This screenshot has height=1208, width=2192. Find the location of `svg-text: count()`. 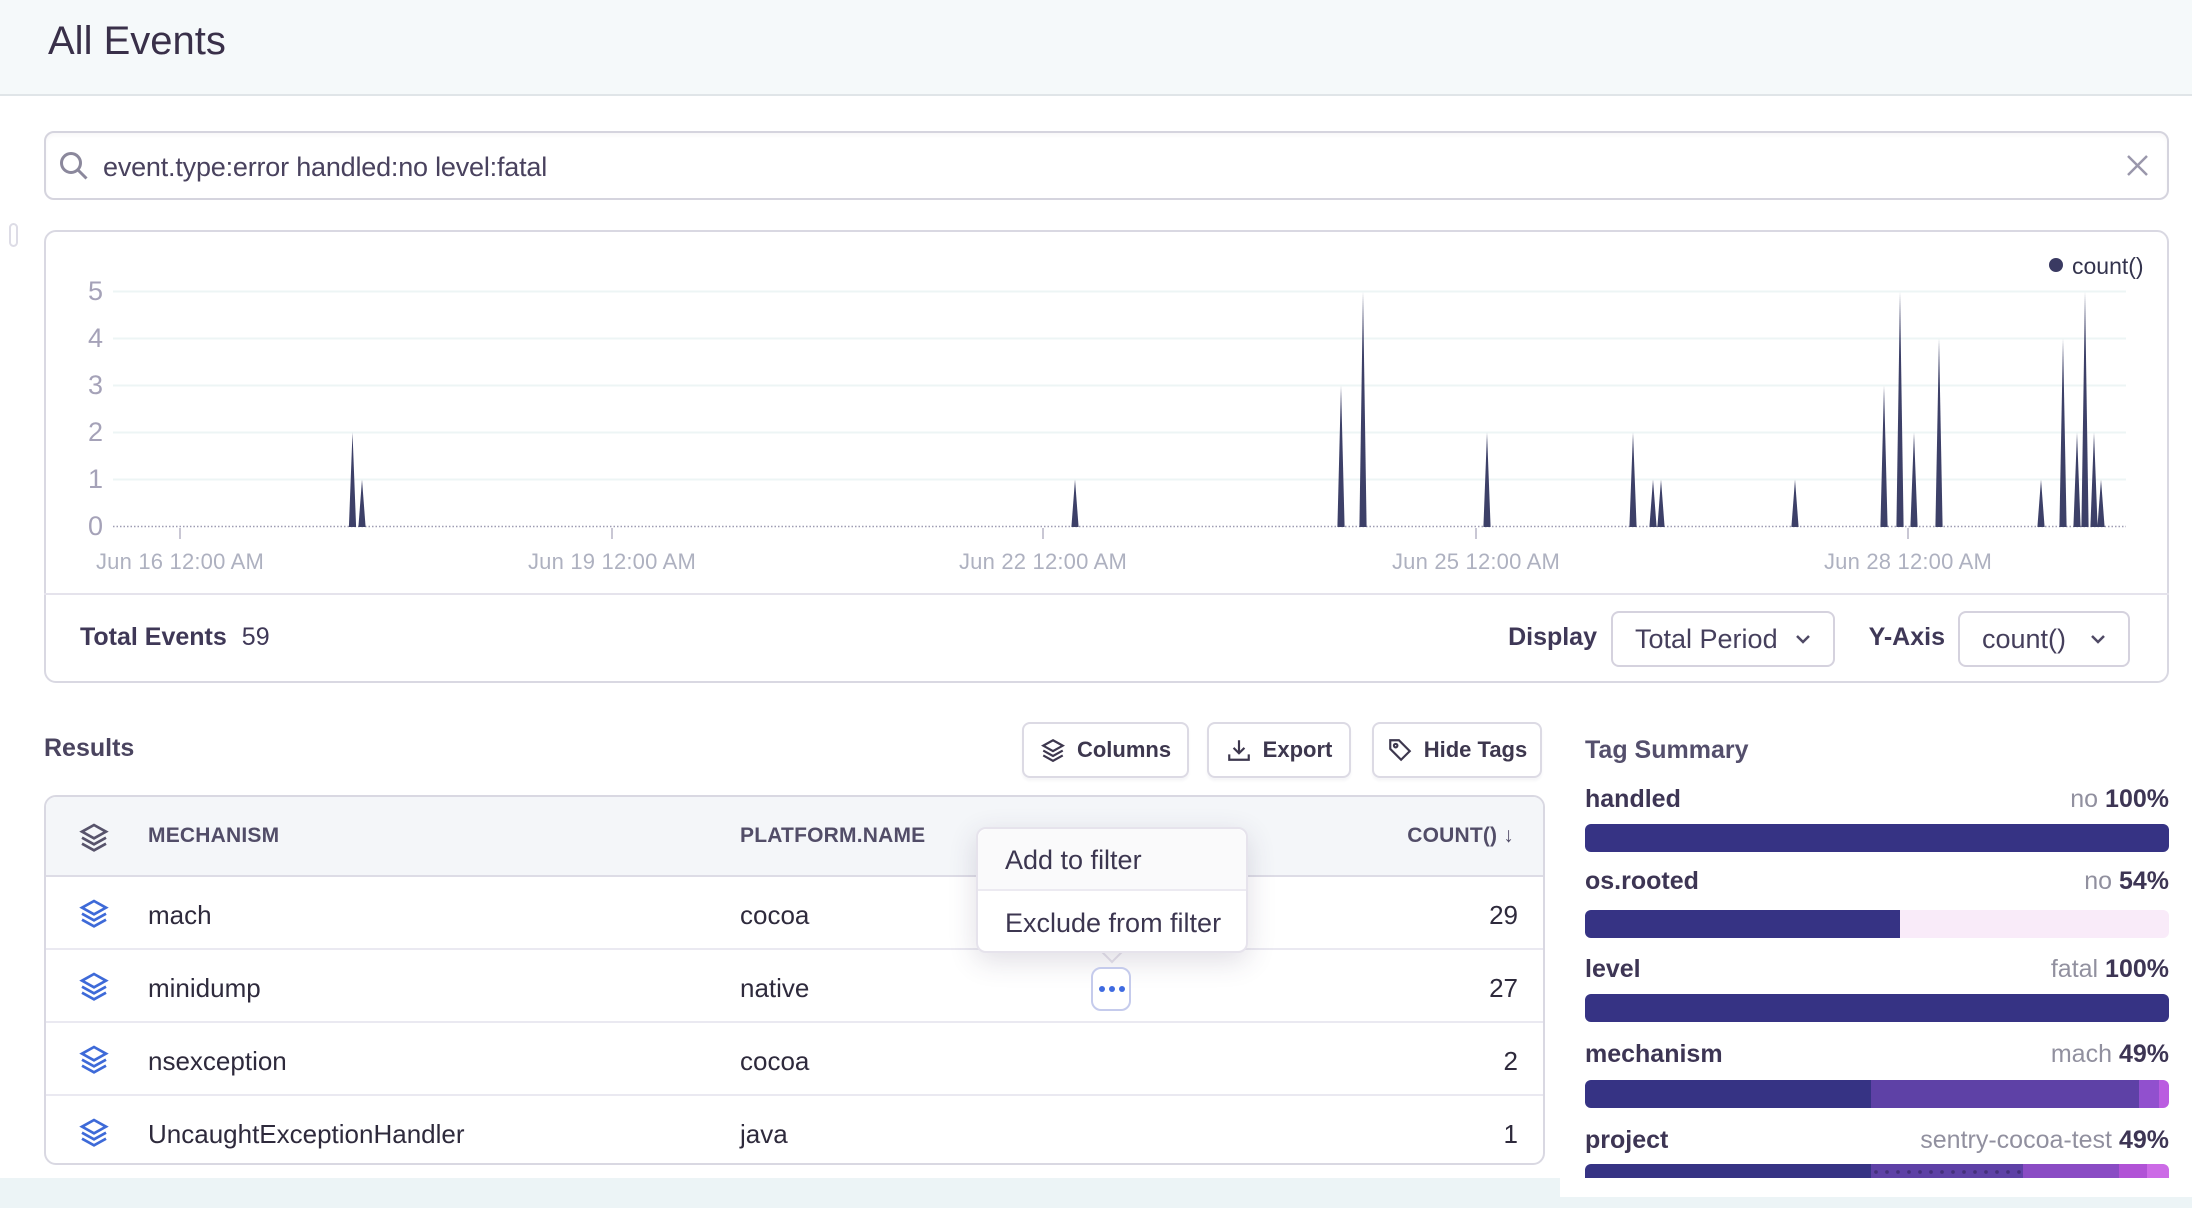

svg-text: count() is located at coordinates (2108, 266).